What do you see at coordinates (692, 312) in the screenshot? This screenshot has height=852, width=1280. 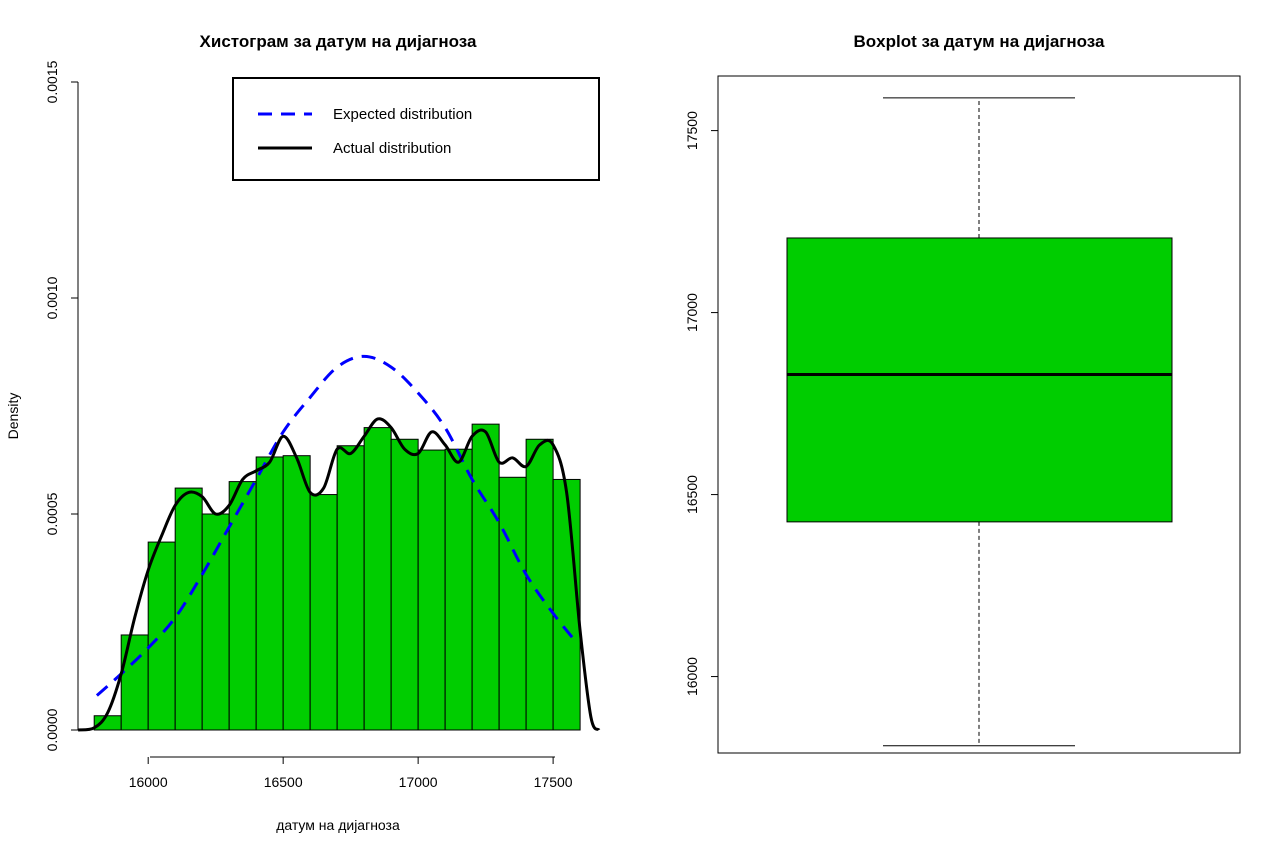 I see `y-tick-label: 17000` at bounding box center [692, 312].